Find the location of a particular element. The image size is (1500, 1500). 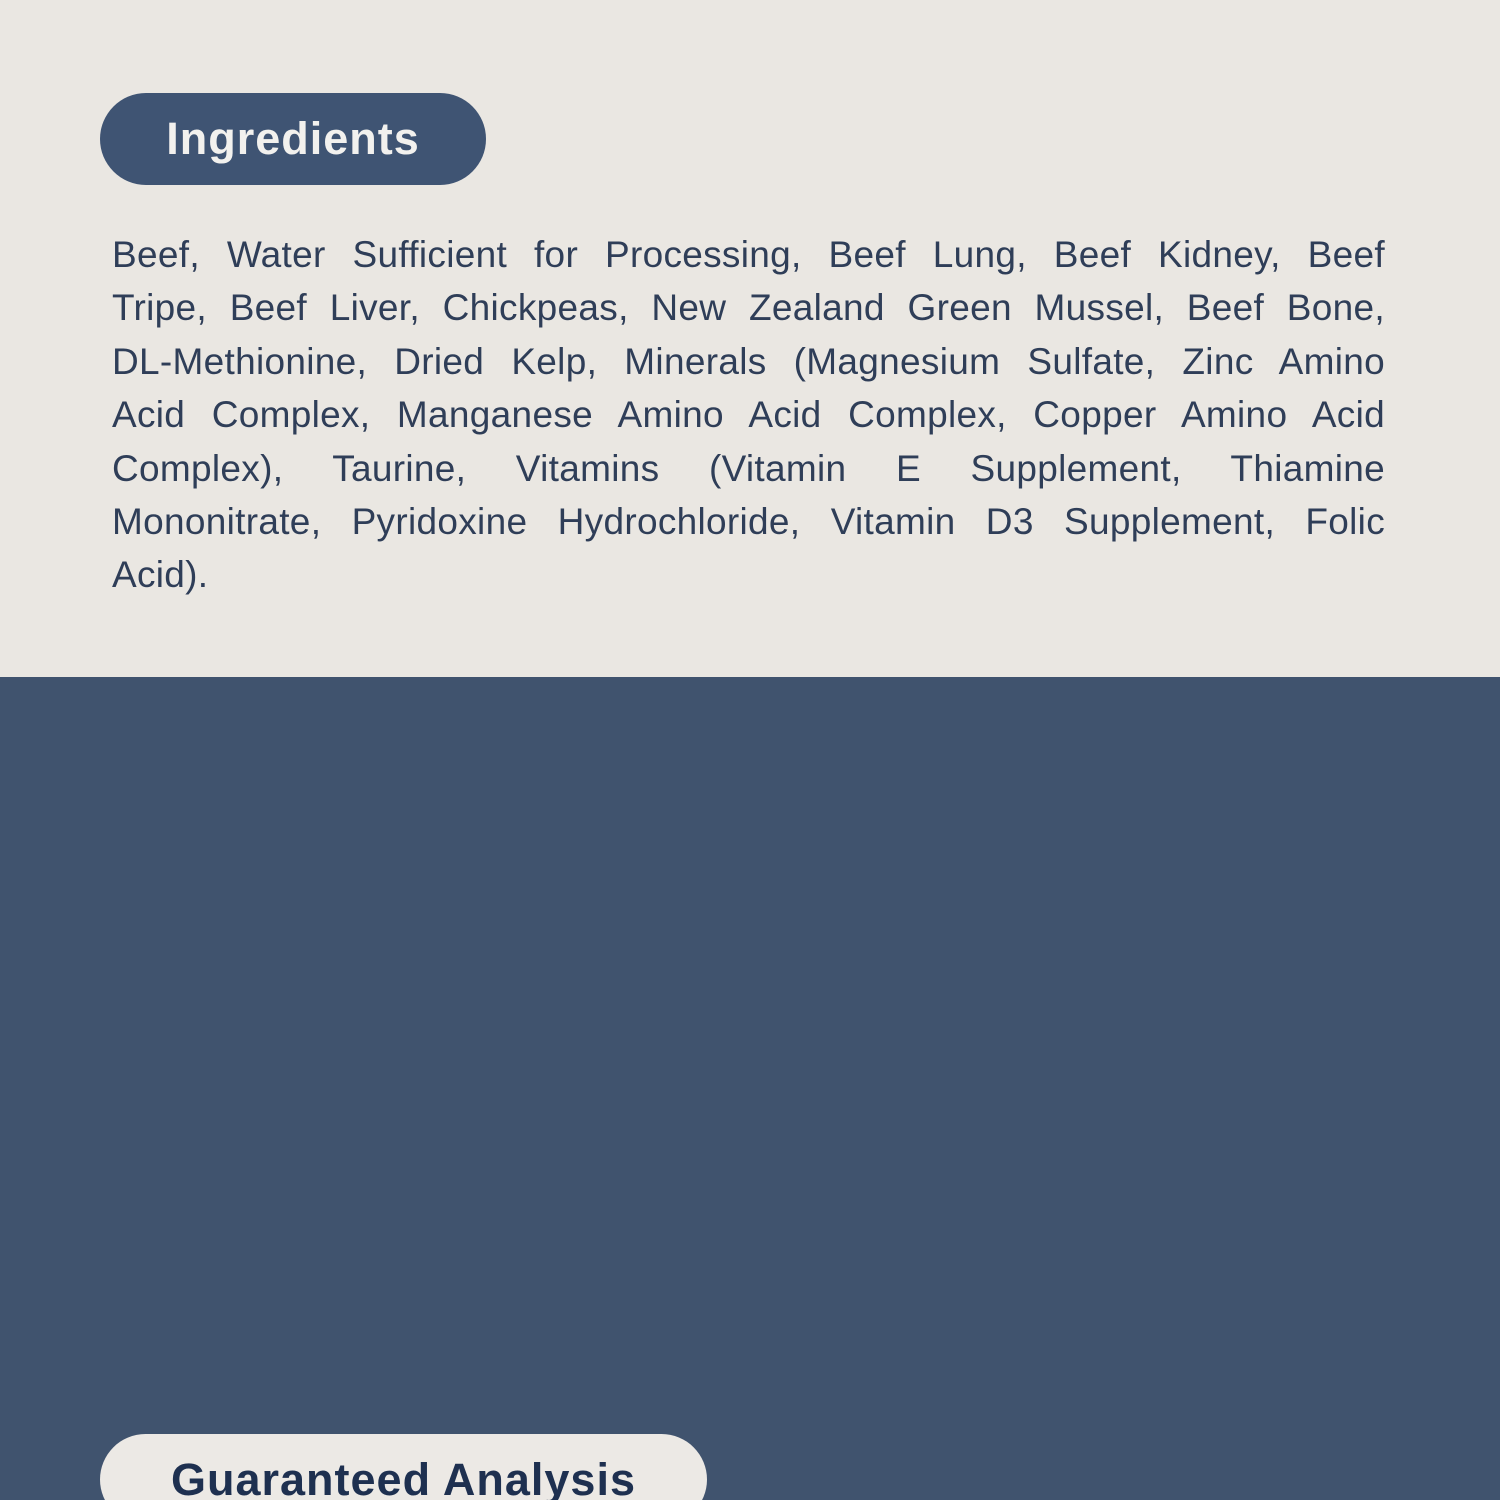

guaranteed-analysis-heading-label: Guaranteed Analysis is located at coordinates (403, 1476).